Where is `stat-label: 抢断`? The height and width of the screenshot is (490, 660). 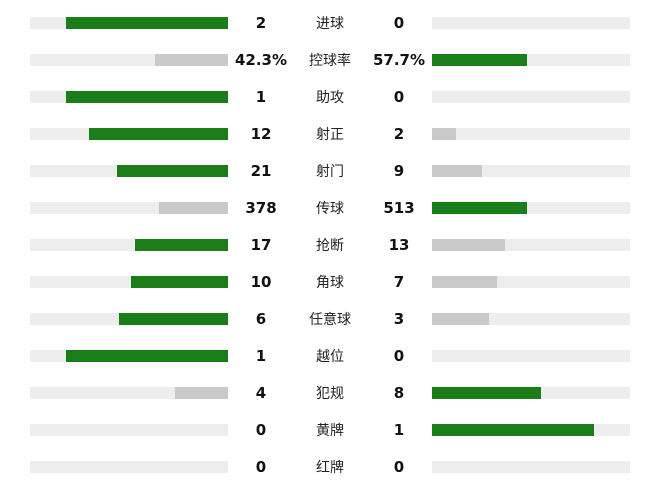 stat-label: 抢断 is located at coordinates (330, 245).